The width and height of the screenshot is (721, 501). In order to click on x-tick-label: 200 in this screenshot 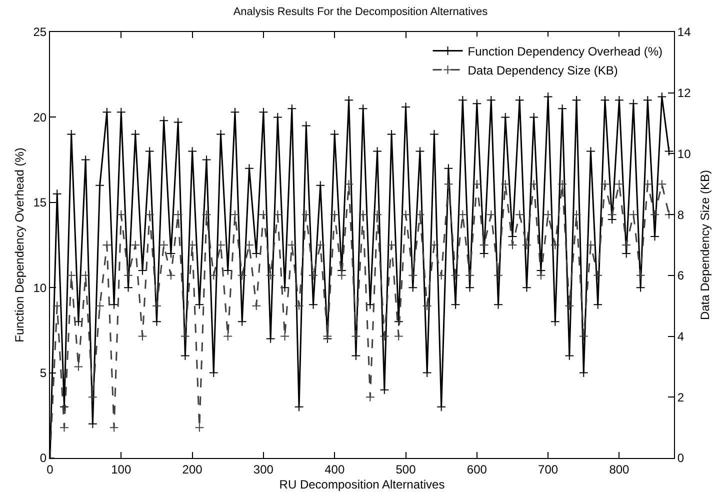, I will do `click(192, 469)`.